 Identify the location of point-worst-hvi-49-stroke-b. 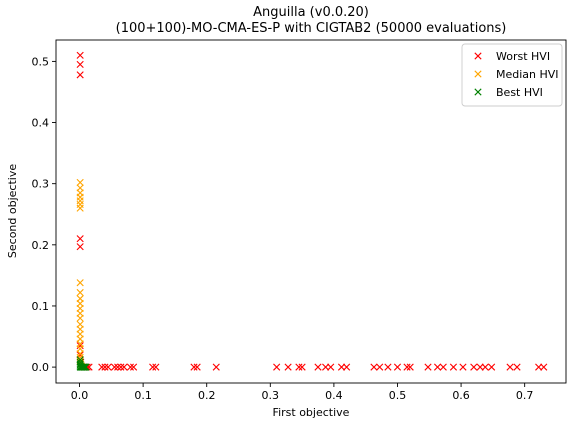
(510, 367).